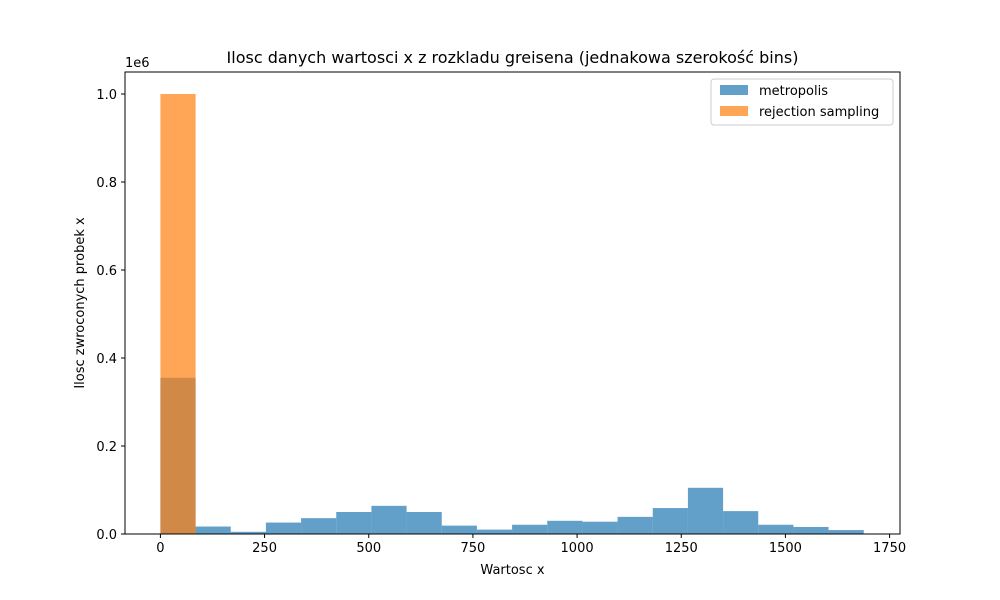  I want to click on y-tick-label: 0.4, so click(106, 359).